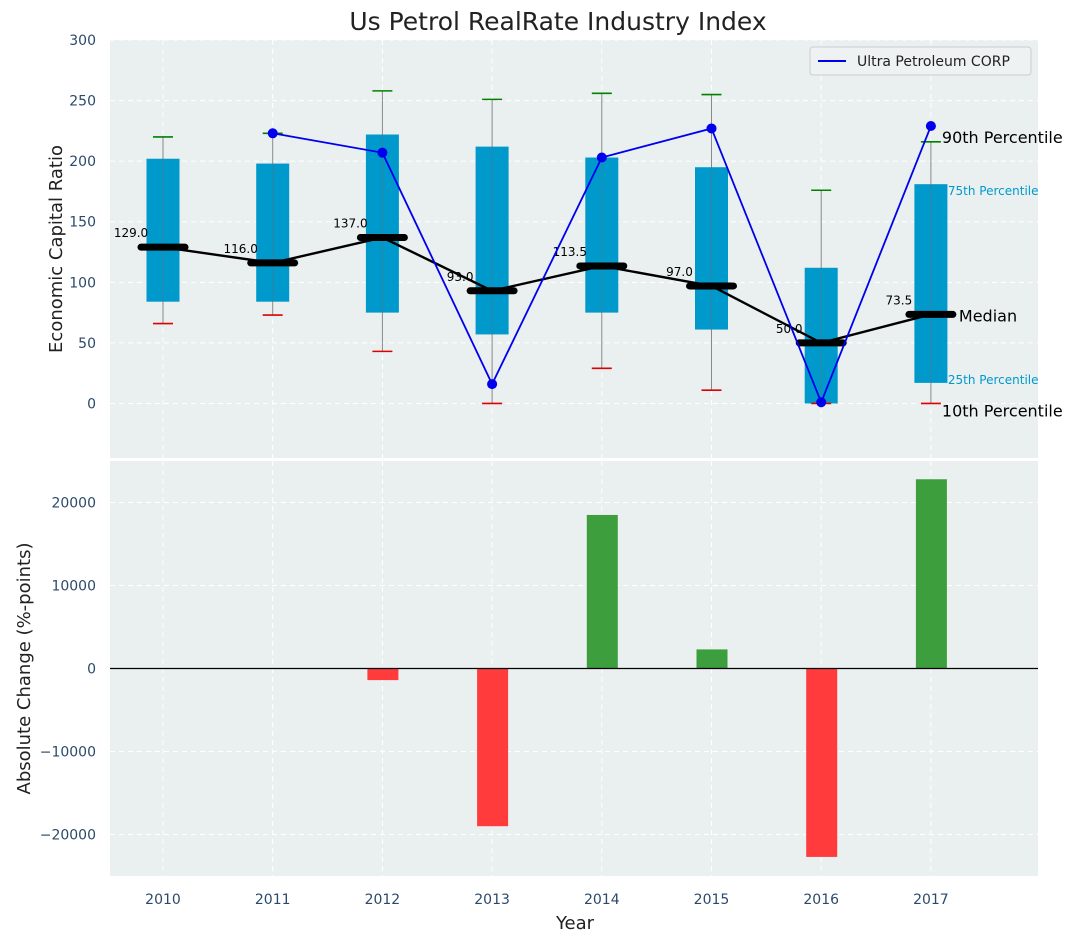  I want to click on annotation-25th: 25th Percentile, so click(993, 380).